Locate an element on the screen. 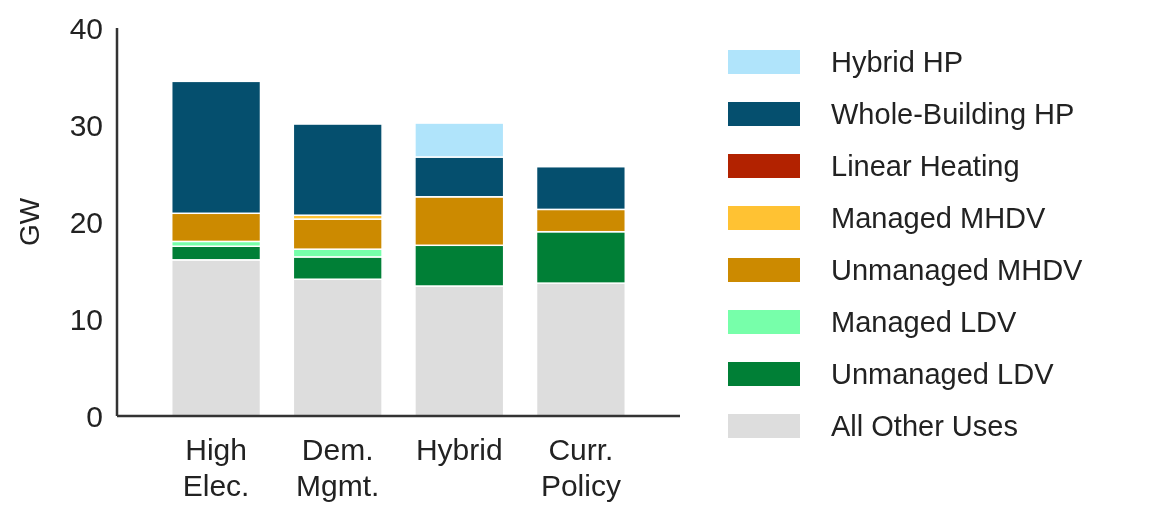  x-tick-label: Hybrid is located at coordinates (459, 449).